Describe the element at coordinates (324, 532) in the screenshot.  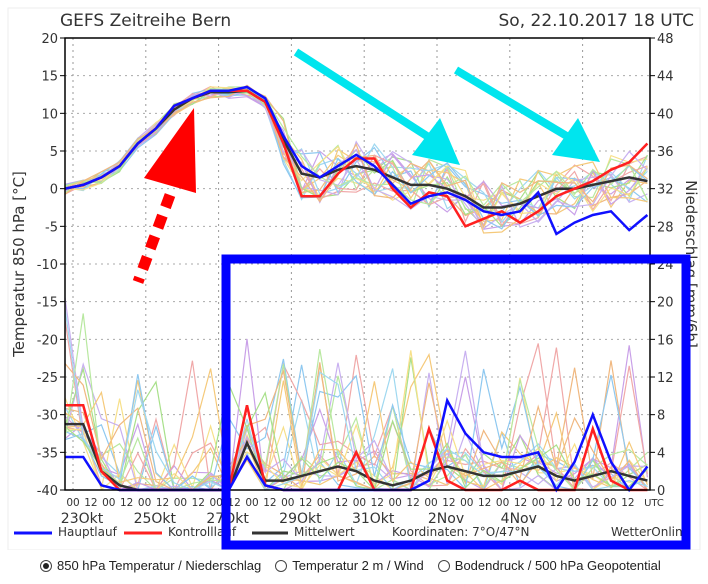
I see `legend-mittelwert: Mittelwert` at that location.